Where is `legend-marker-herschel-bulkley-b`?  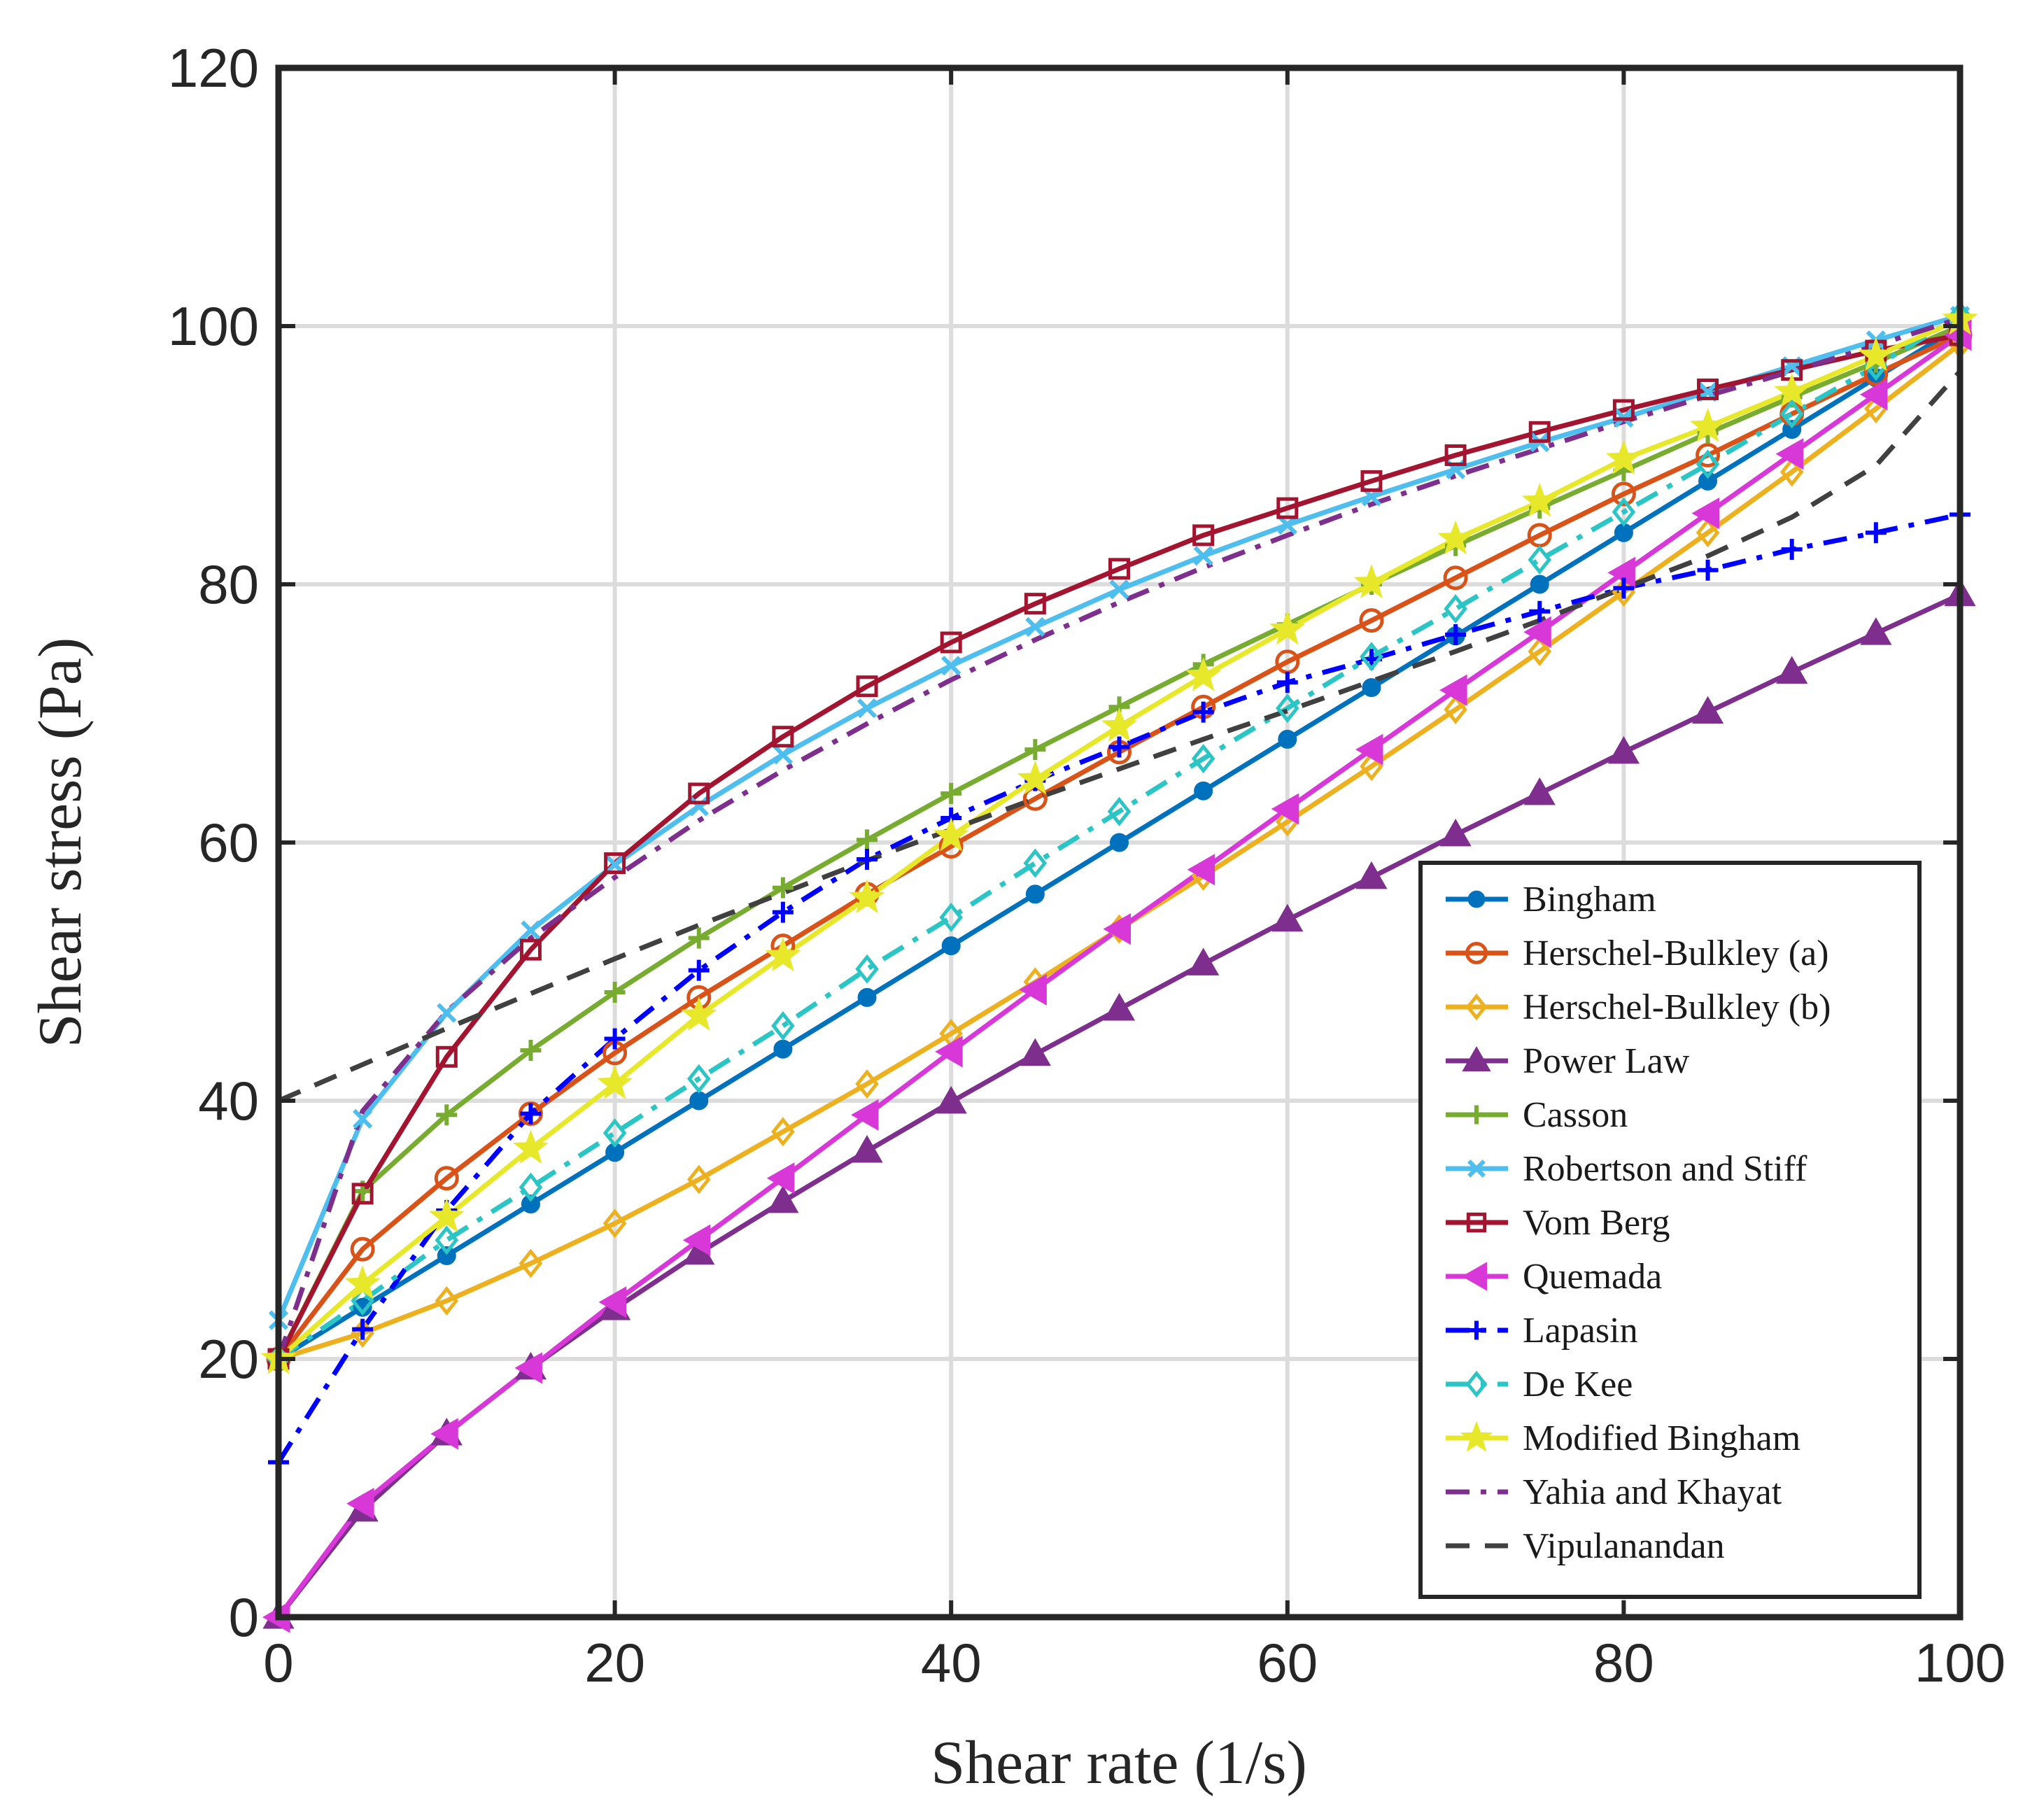 legend-marker-herschel-bulkley-b is located at coordinates (1476, 1007).